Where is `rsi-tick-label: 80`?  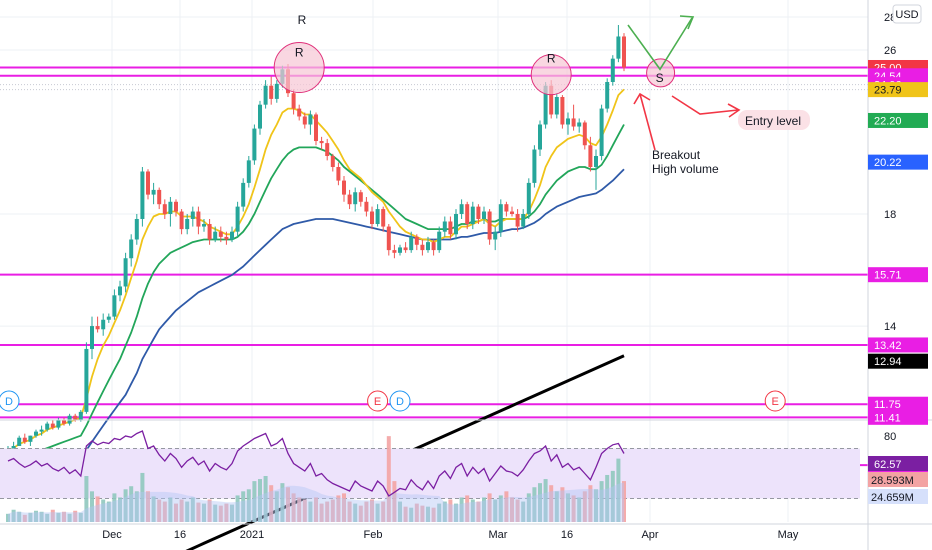 rsi-tick-label: 80 is located at coordinates (890, 437).